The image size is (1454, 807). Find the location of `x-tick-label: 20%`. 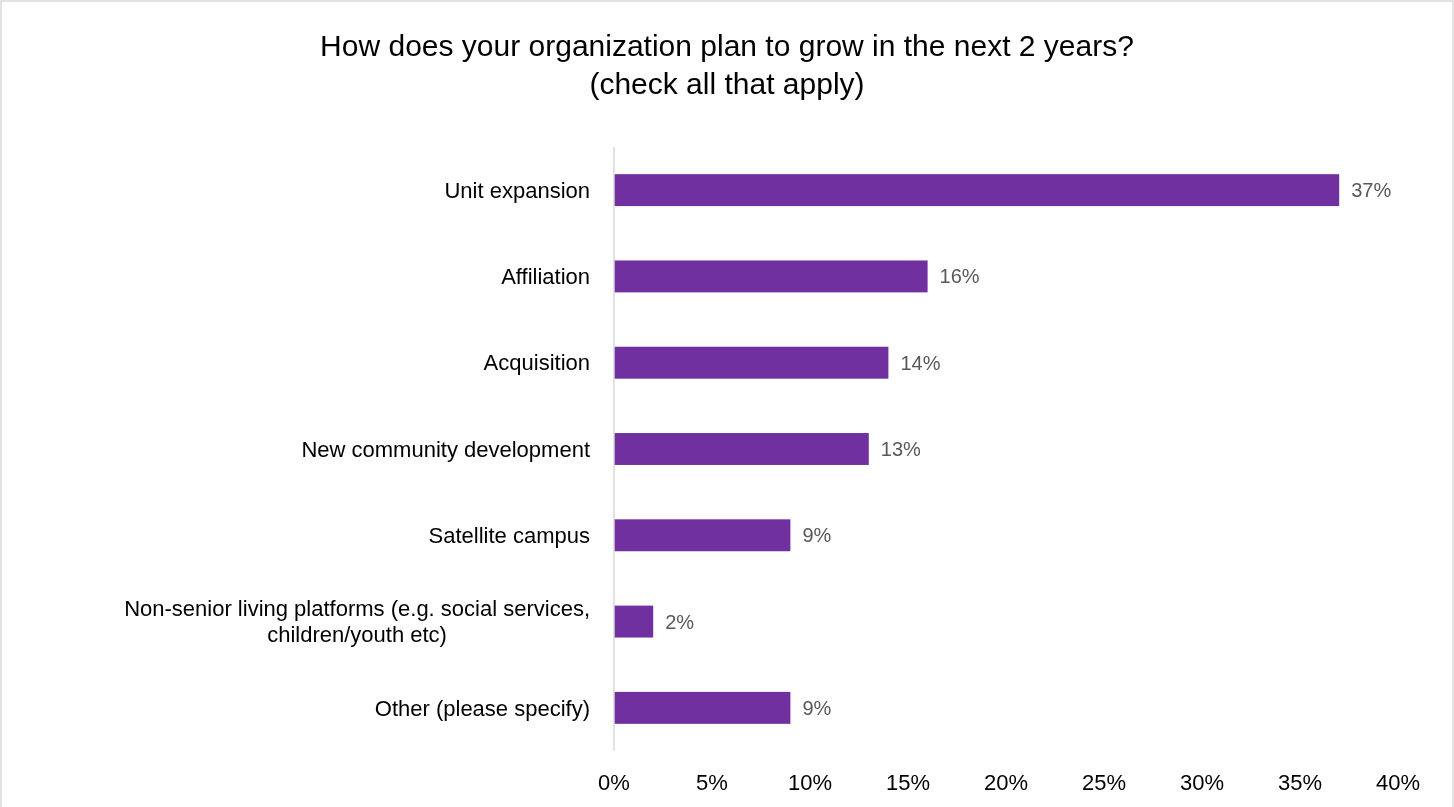

x-tick-label: 20% is located at coordinates (1006, 782).